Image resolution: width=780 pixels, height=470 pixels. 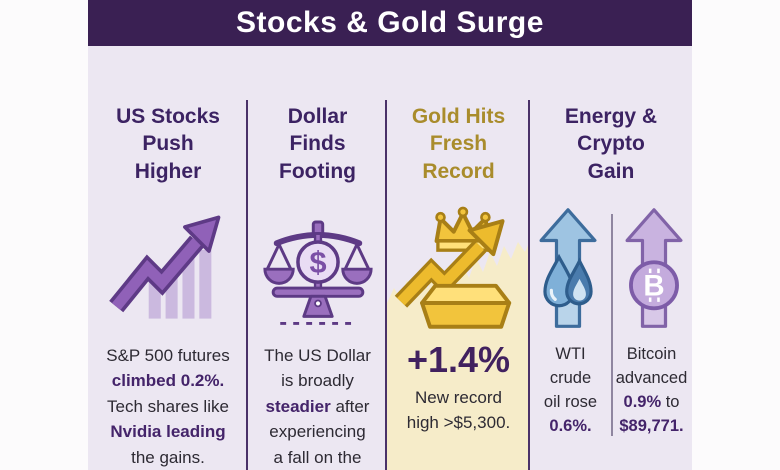 What do you see at coordinates (317, 355) in the screenshot?
I see `text-line: The US Dollar` at bounding box center [317, 355].